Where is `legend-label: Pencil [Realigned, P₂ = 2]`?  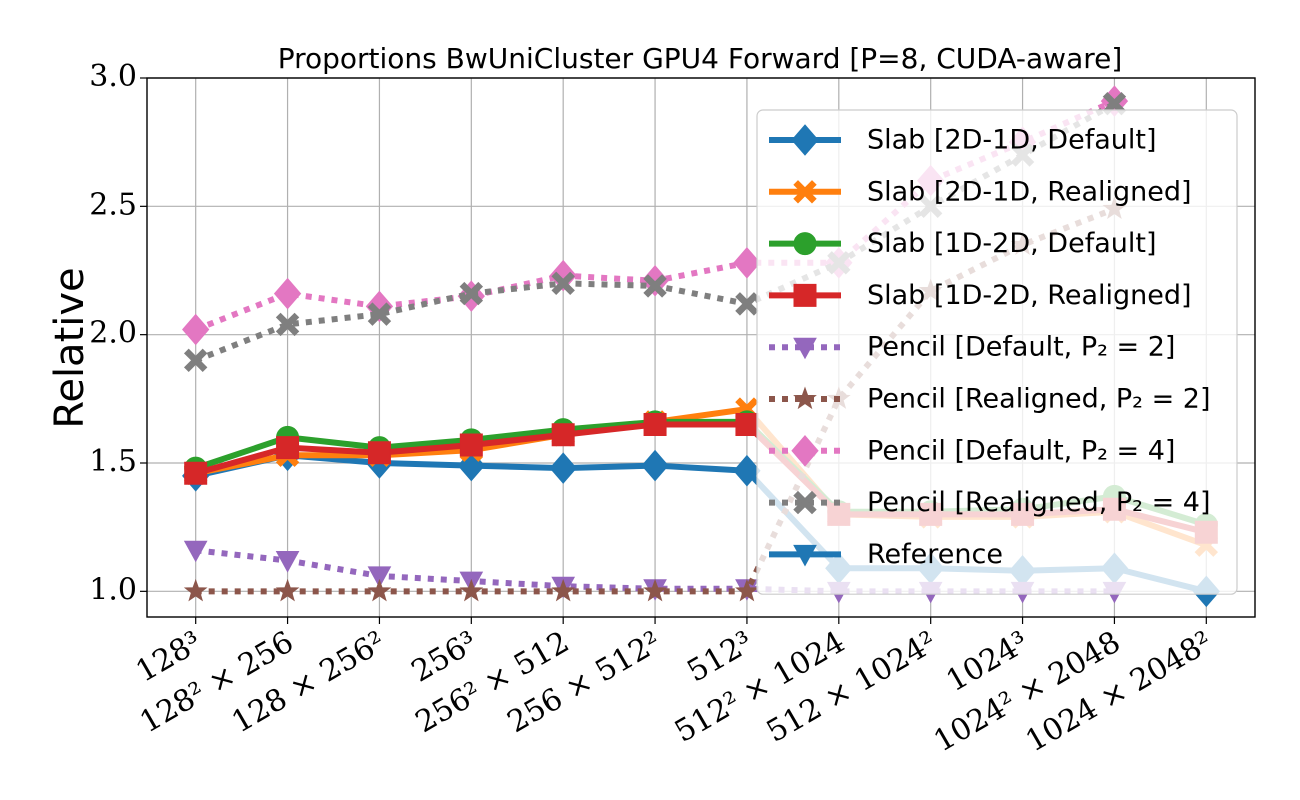
legend-label: Pencil [Realigned, P₂ = 2] is located at coordinates (1039, 399).